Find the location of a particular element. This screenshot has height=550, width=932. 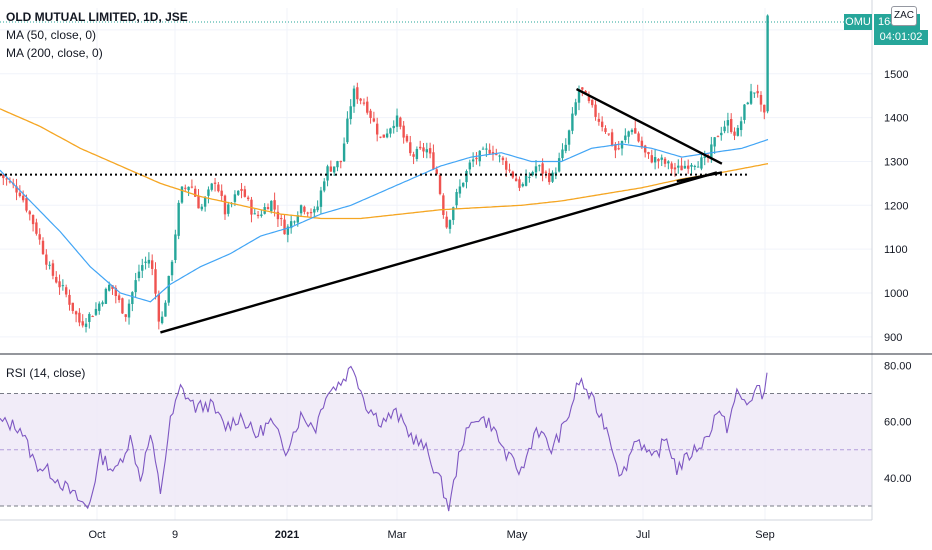

triangle-base-line is located at coordinates (699, 177).